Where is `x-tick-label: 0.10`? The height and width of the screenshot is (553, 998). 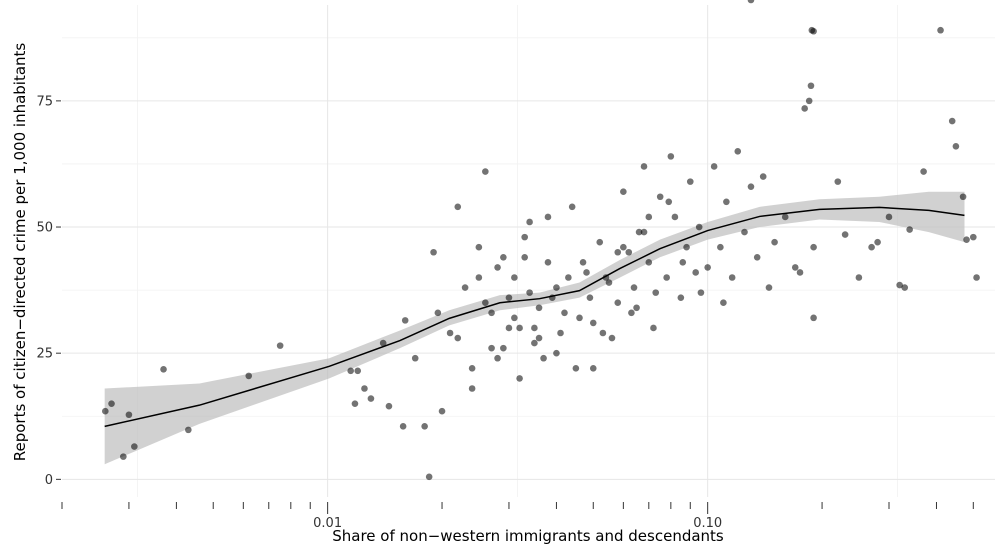 x-tick-label: 0.10 is located at coordinates (707, 523).